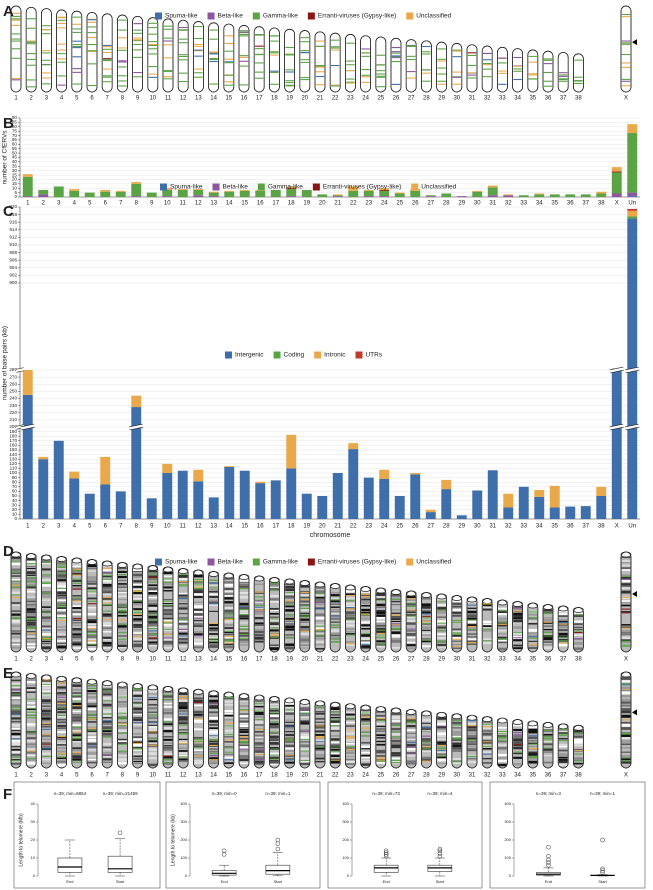 The height and width of the screenshot is (890, 653). Describe the element at coordinates (322, 527) in the screenshot. I see `x-tick-label: 20` at that location.